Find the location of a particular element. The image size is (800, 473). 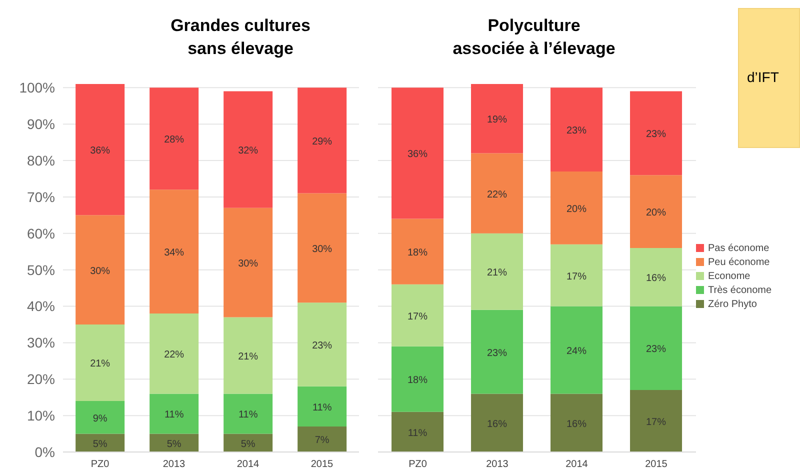

y-tick-label: 60% is located at coordinates (40, 233).